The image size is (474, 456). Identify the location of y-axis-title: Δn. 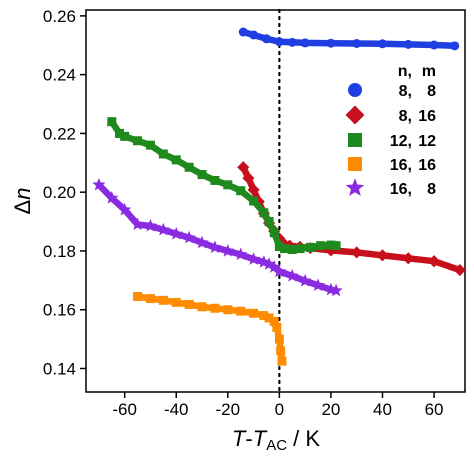
(22, 201).